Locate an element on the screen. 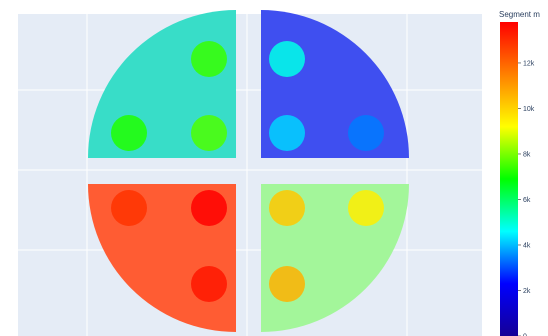 This screenshot has height=336, width=548. colorbar-tick-label-8k: 8k is located at coordinates (527, 154).